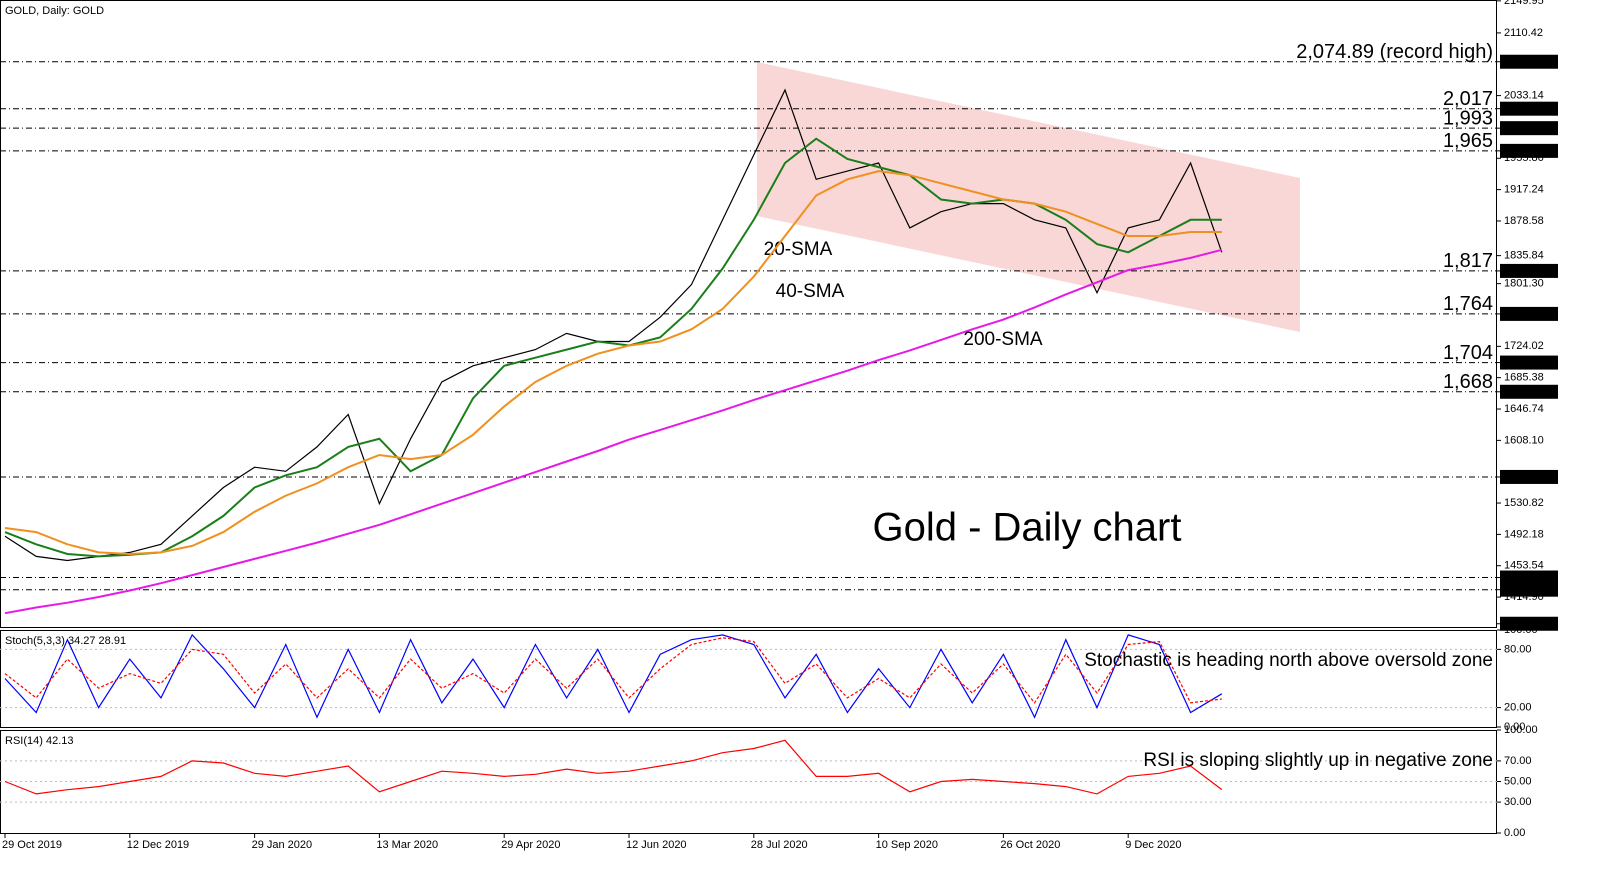 This screenshot has height=877, width=1607. I want to click on x-tick-label: 13 Mar 2020, so click(407, 845).